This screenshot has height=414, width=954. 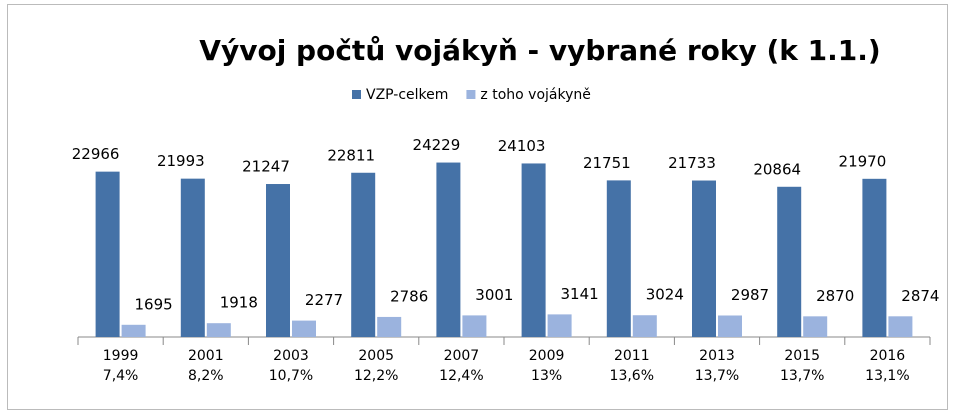 I want to click on data-label: 22966, so click(x=96, y=154).